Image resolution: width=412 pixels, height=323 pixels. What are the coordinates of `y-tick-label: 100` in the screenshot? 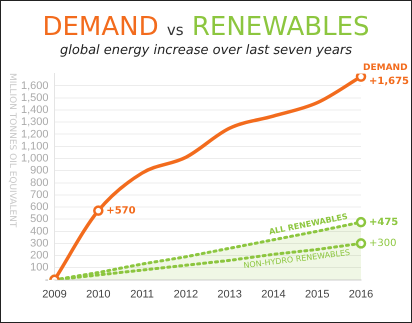 It's located at (39, 268).